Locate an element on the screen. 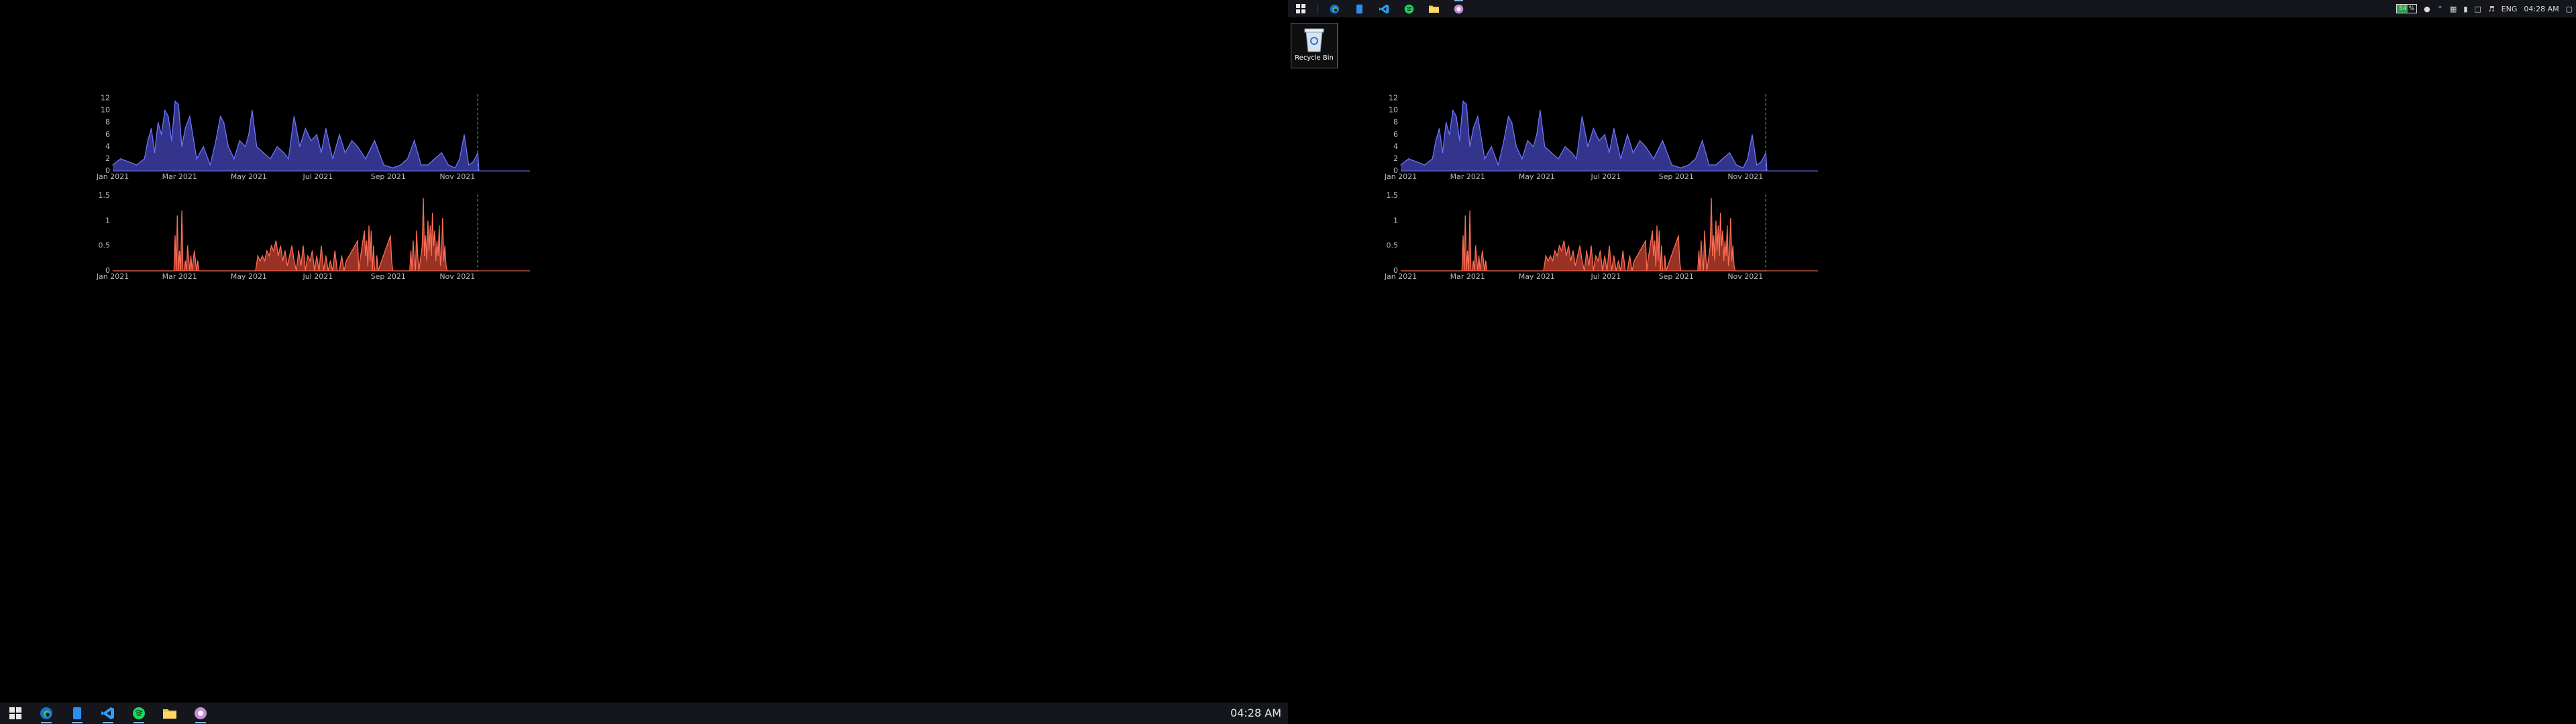 This screenshot has height=724, width=2576. notification-icon: ▢ is located at coordinates (2569, 8).